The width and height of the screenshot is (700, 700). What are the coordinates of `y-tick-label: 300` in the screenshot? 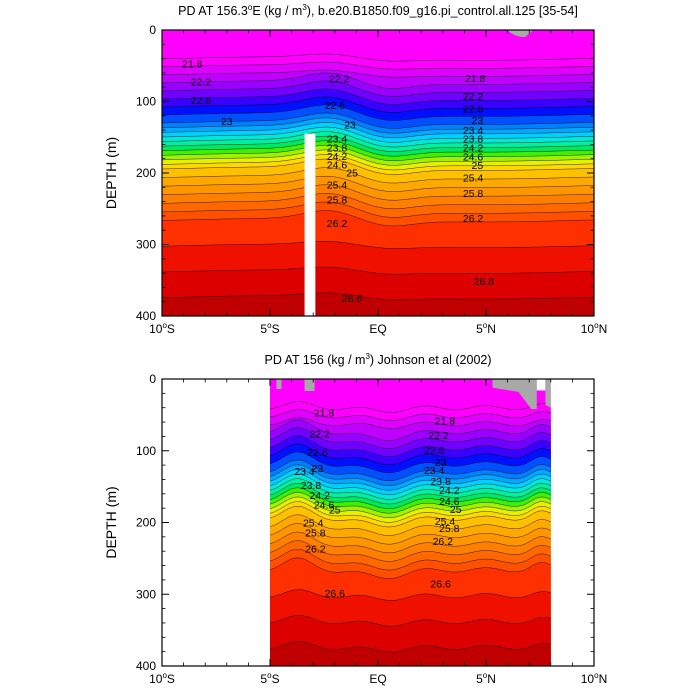 It's located at (146, 594).